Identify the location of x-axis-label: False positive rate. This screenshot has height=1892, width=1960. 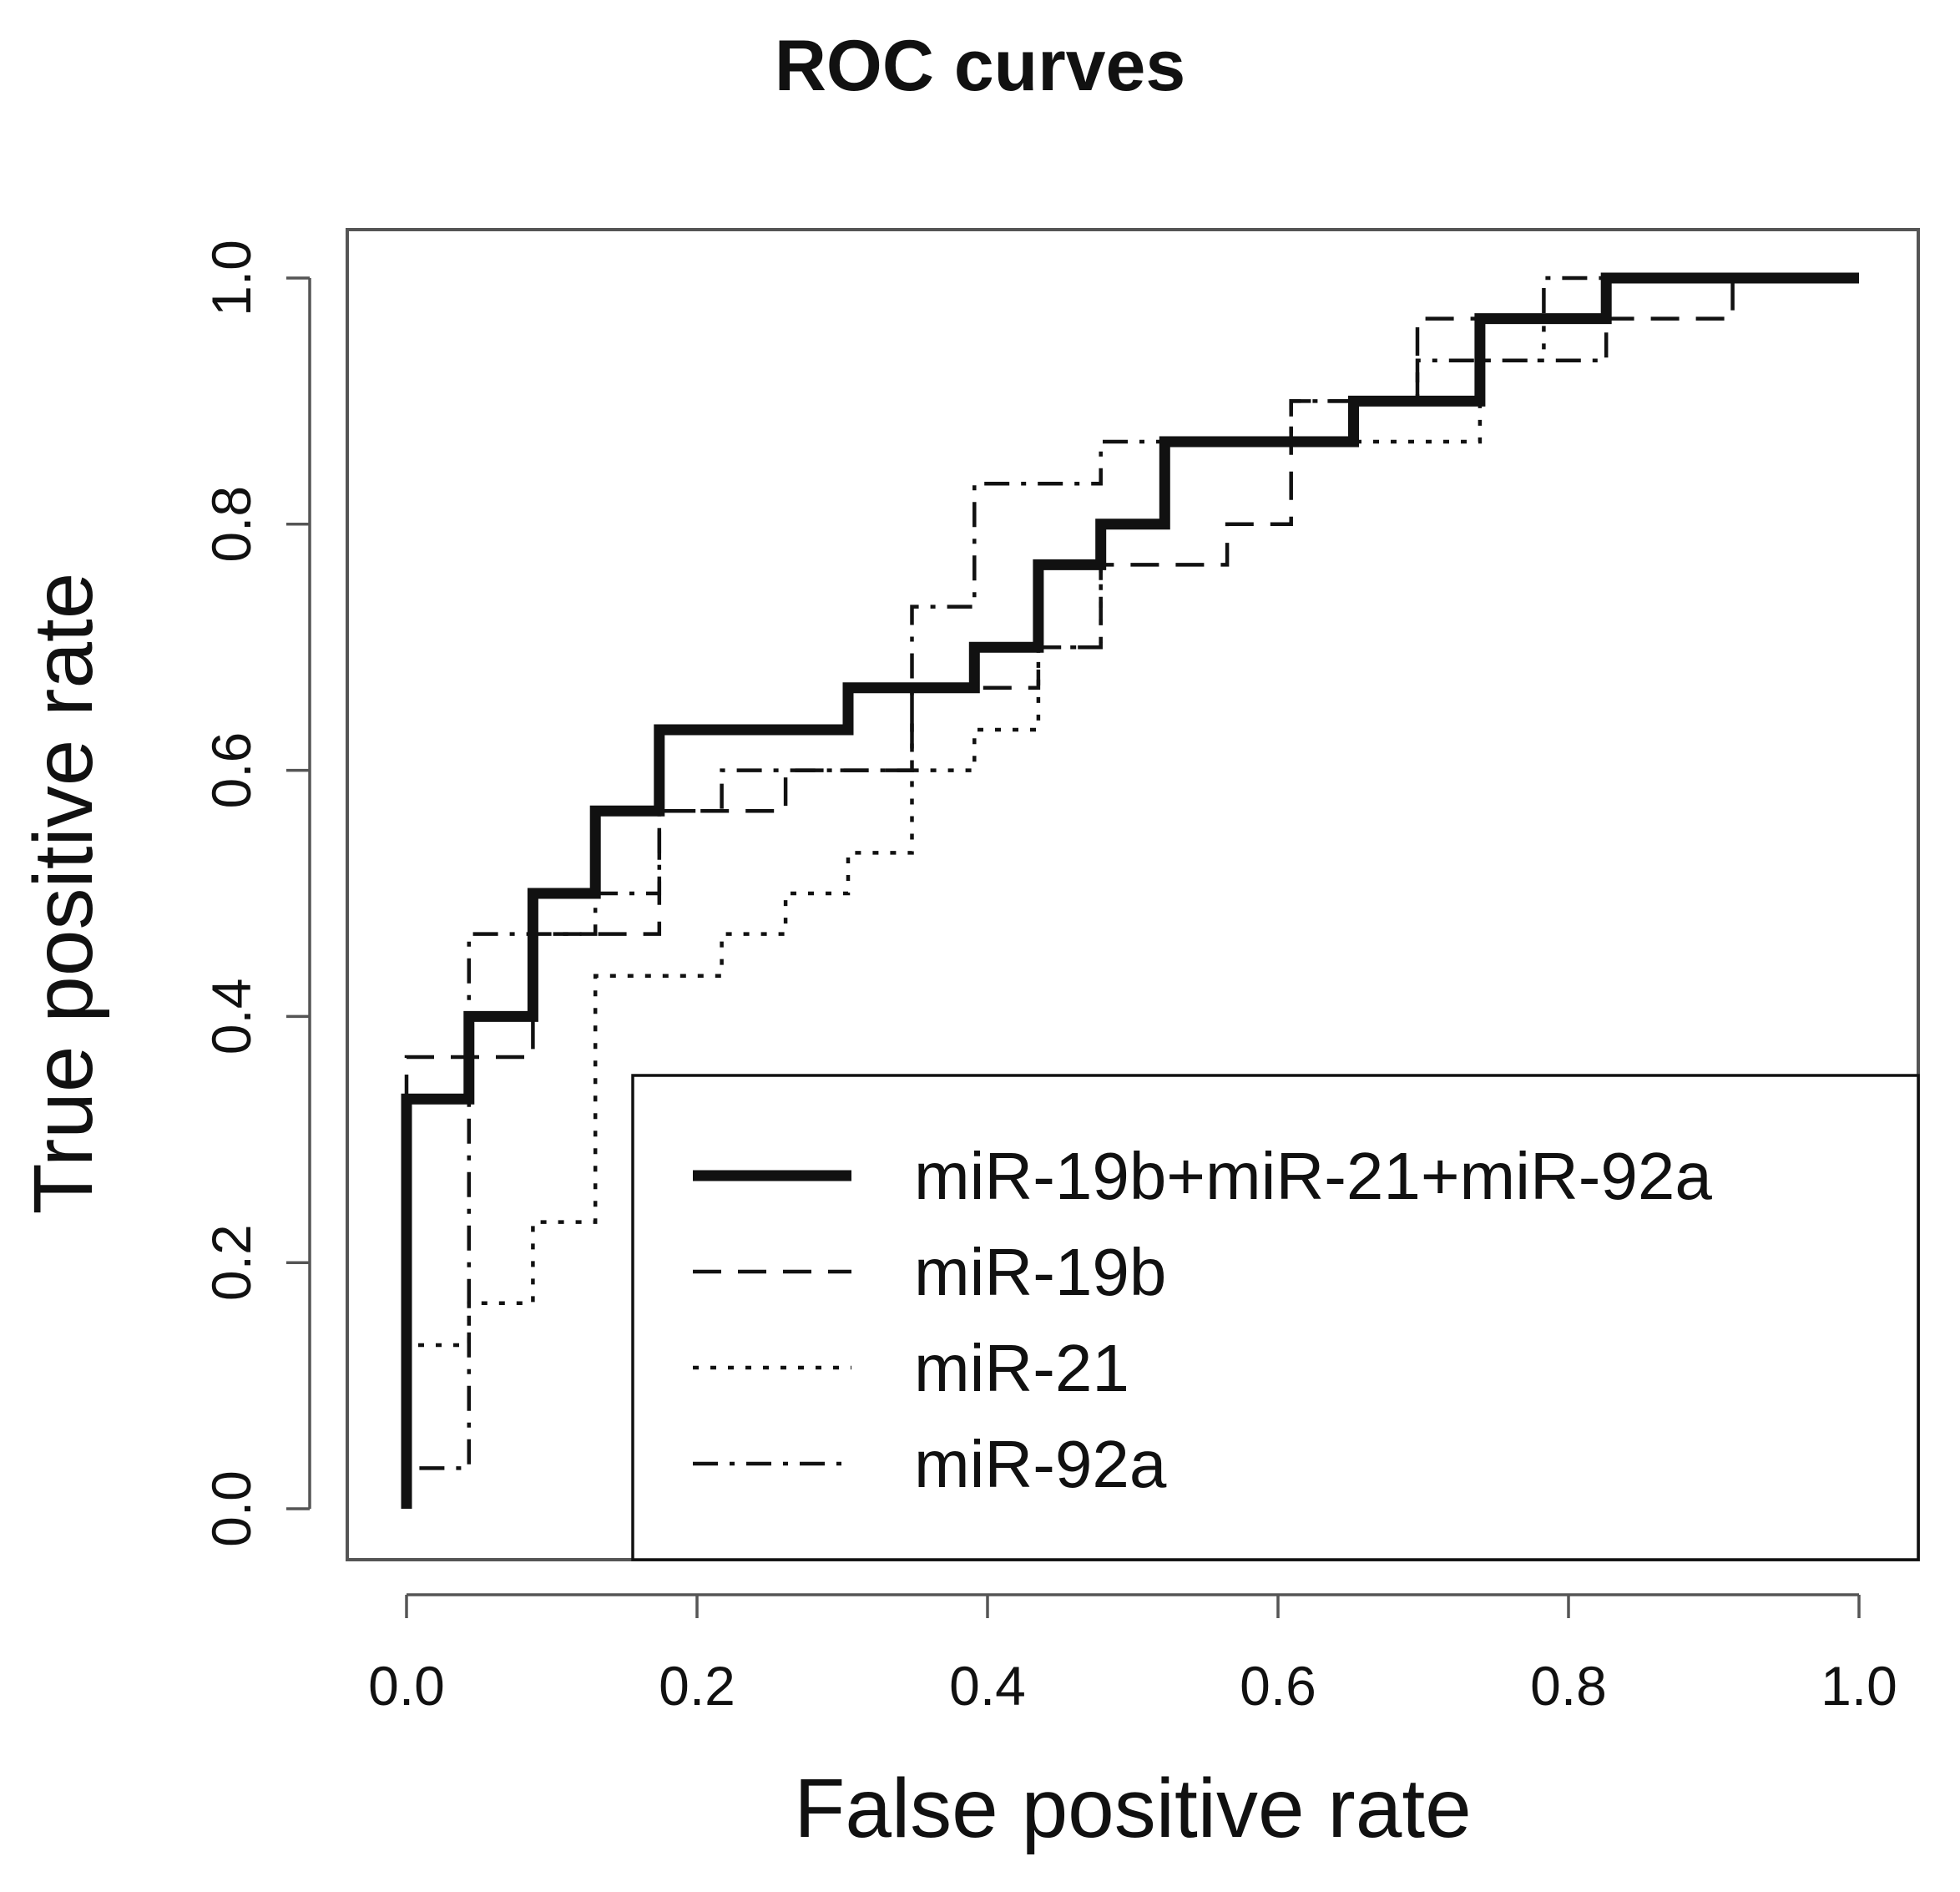
(1132, 1808).